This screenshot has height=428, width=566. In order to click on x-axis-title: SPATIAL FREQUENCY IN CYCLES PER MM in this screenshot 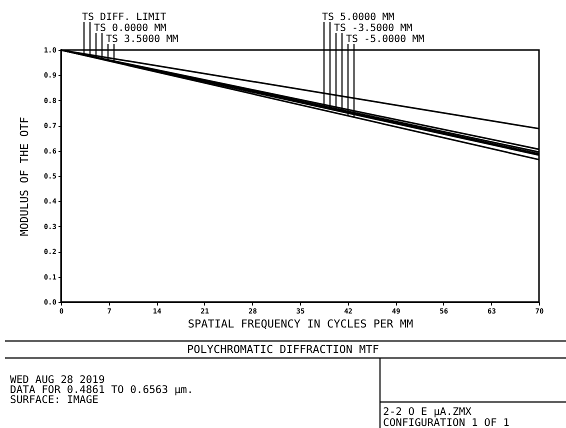, I will do `click(301, 324)`.